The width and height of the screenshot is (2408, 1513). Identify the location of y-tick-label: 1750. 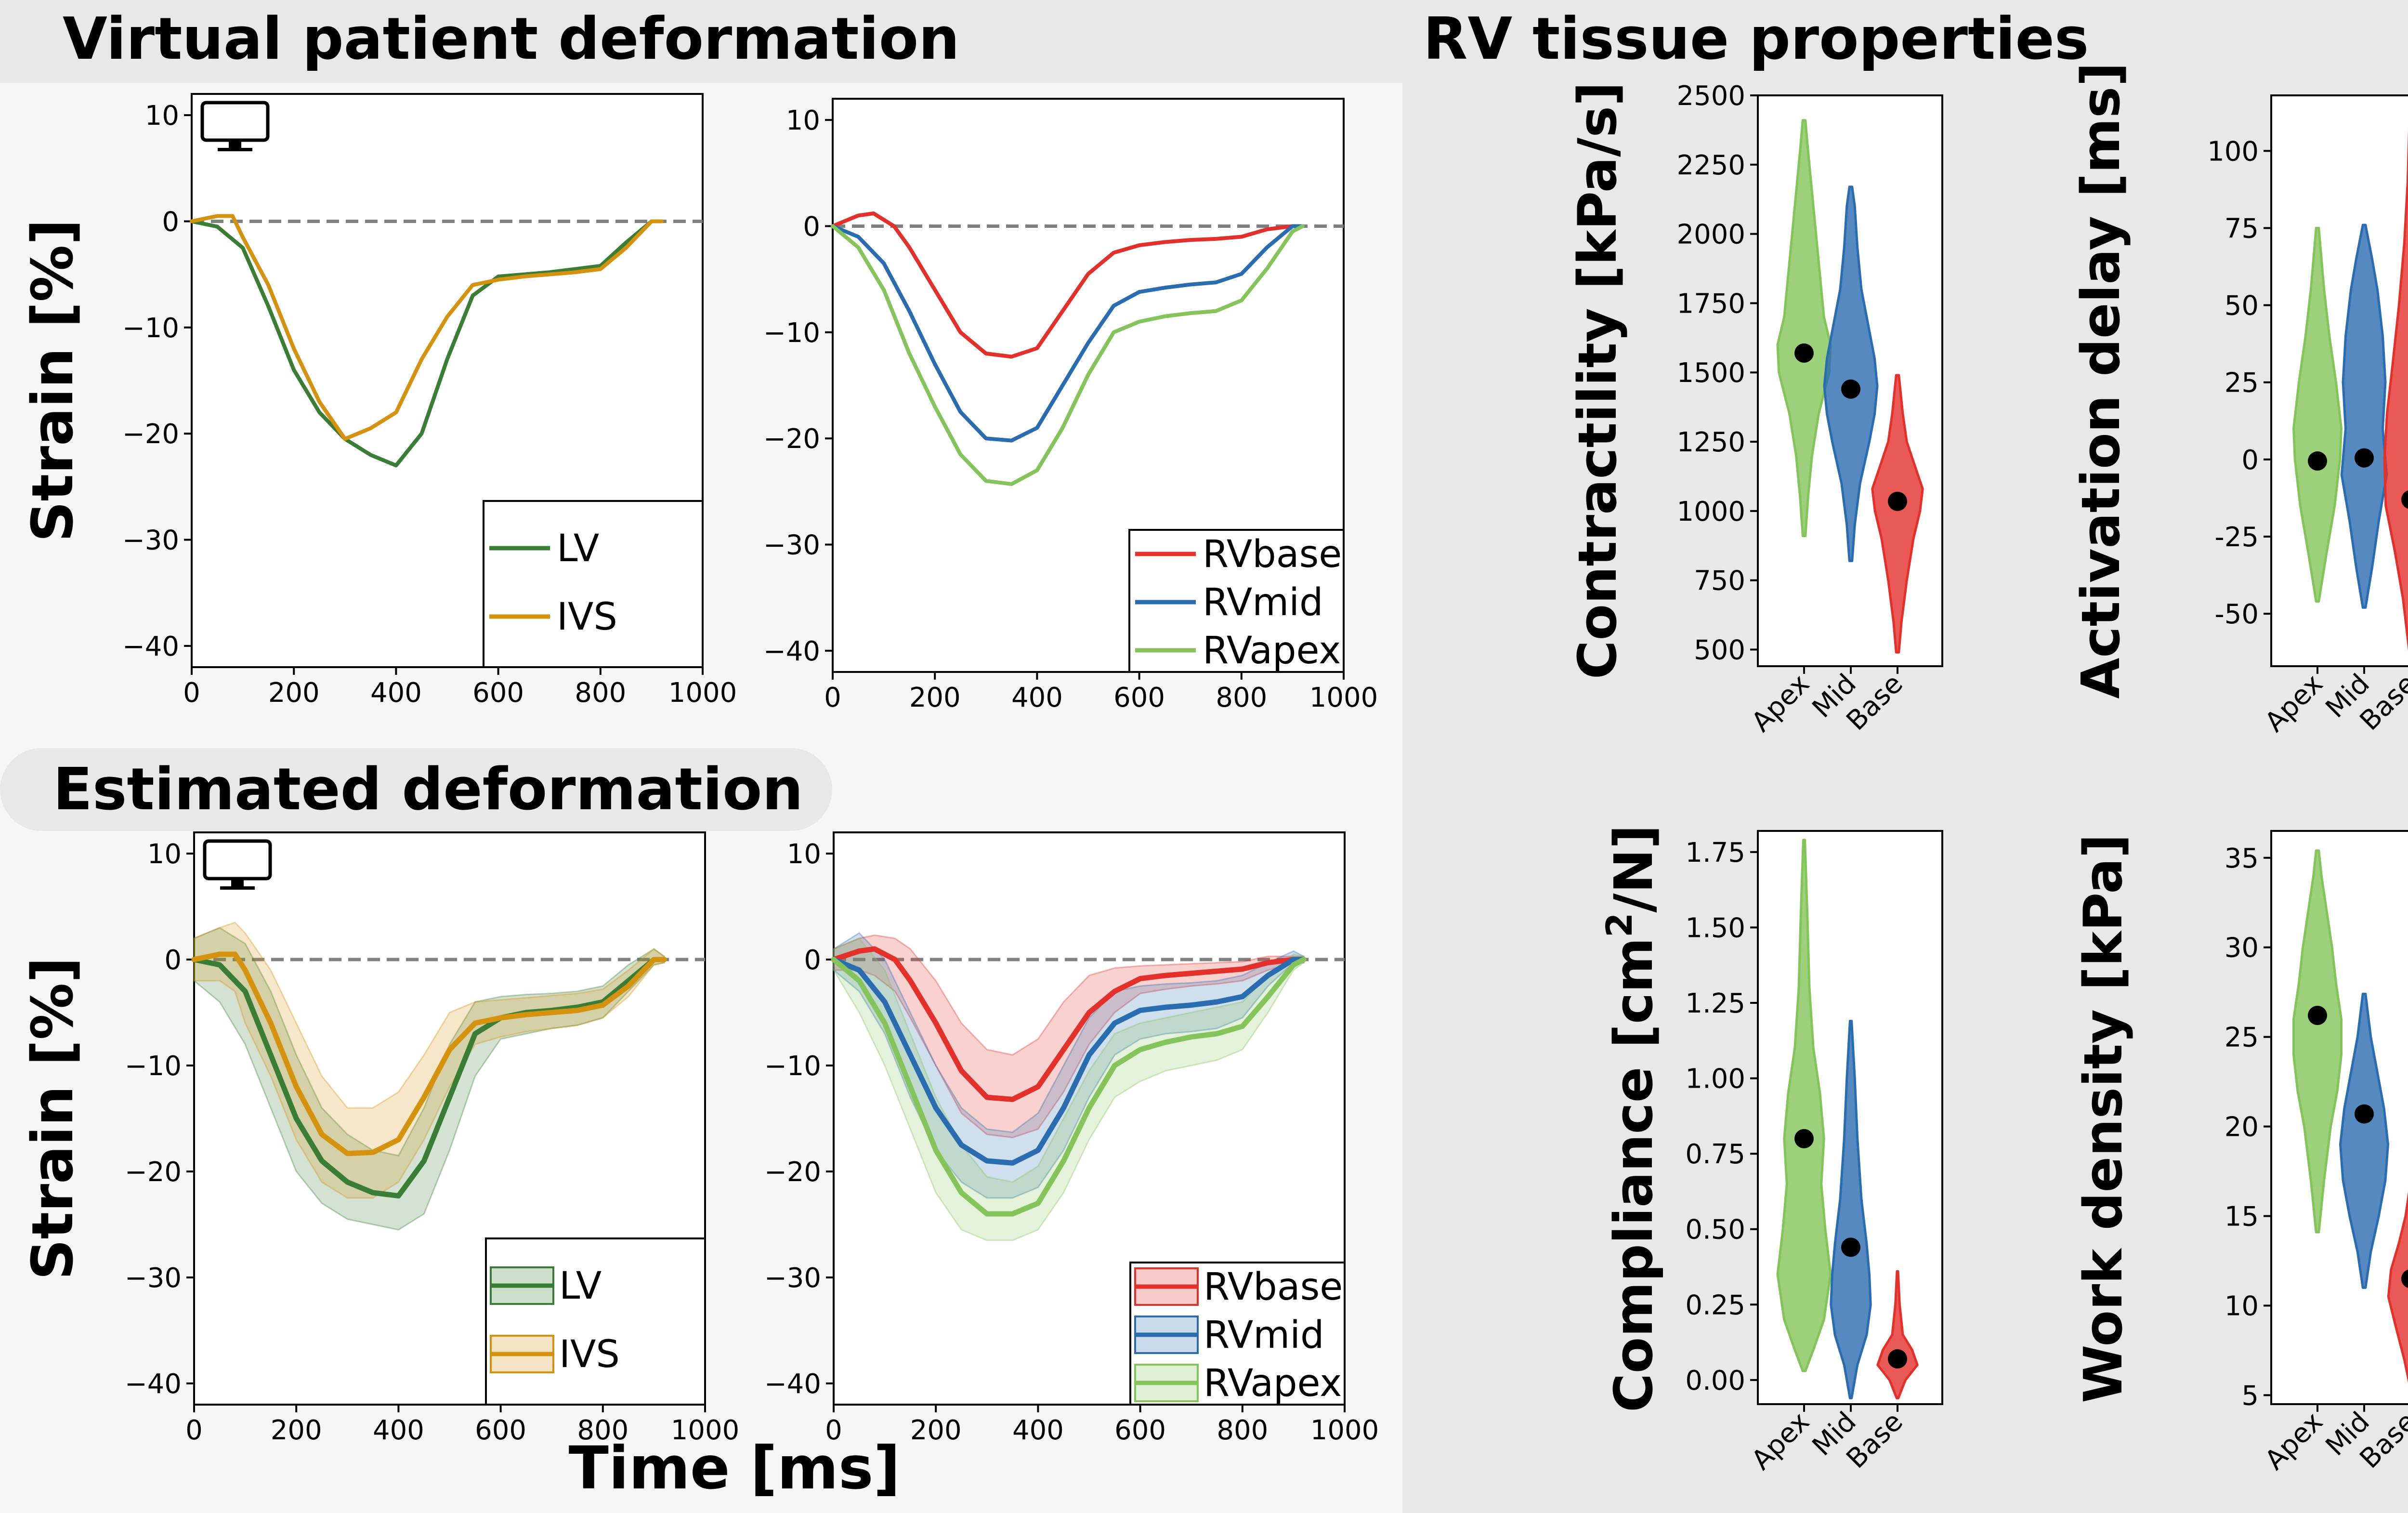
(1710, 303).